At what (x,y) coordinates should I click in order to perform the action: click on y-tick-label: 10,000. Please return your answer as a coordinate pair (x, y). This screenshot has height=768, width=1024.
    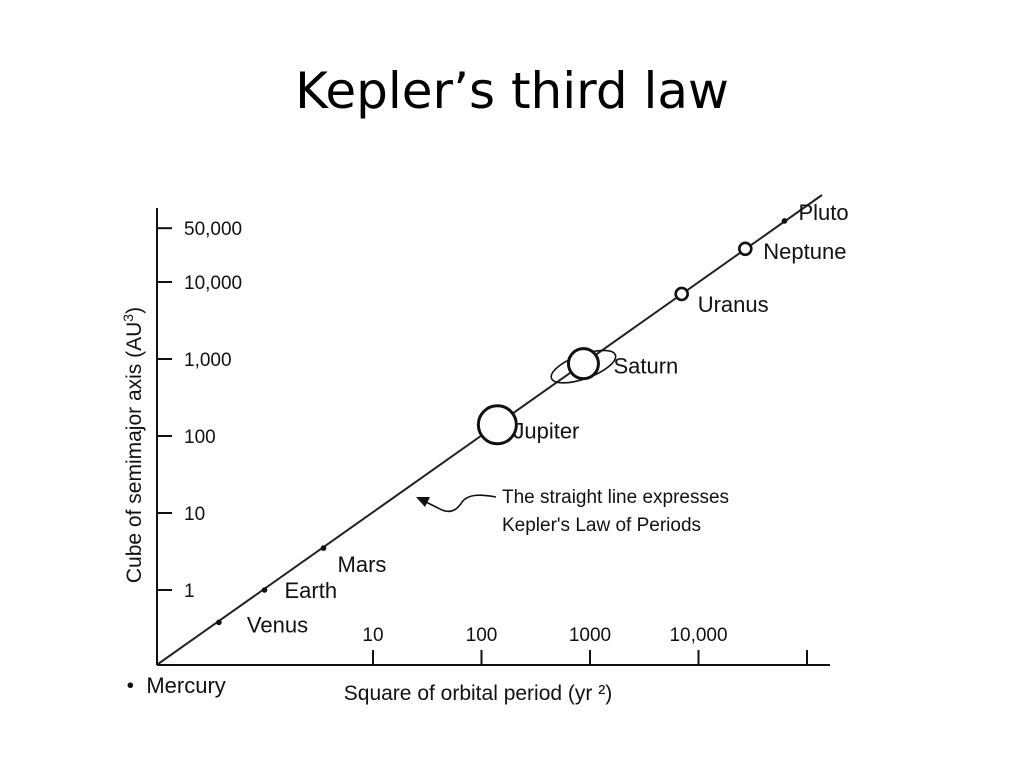
    Looking at the image, I should click on (213, 283).